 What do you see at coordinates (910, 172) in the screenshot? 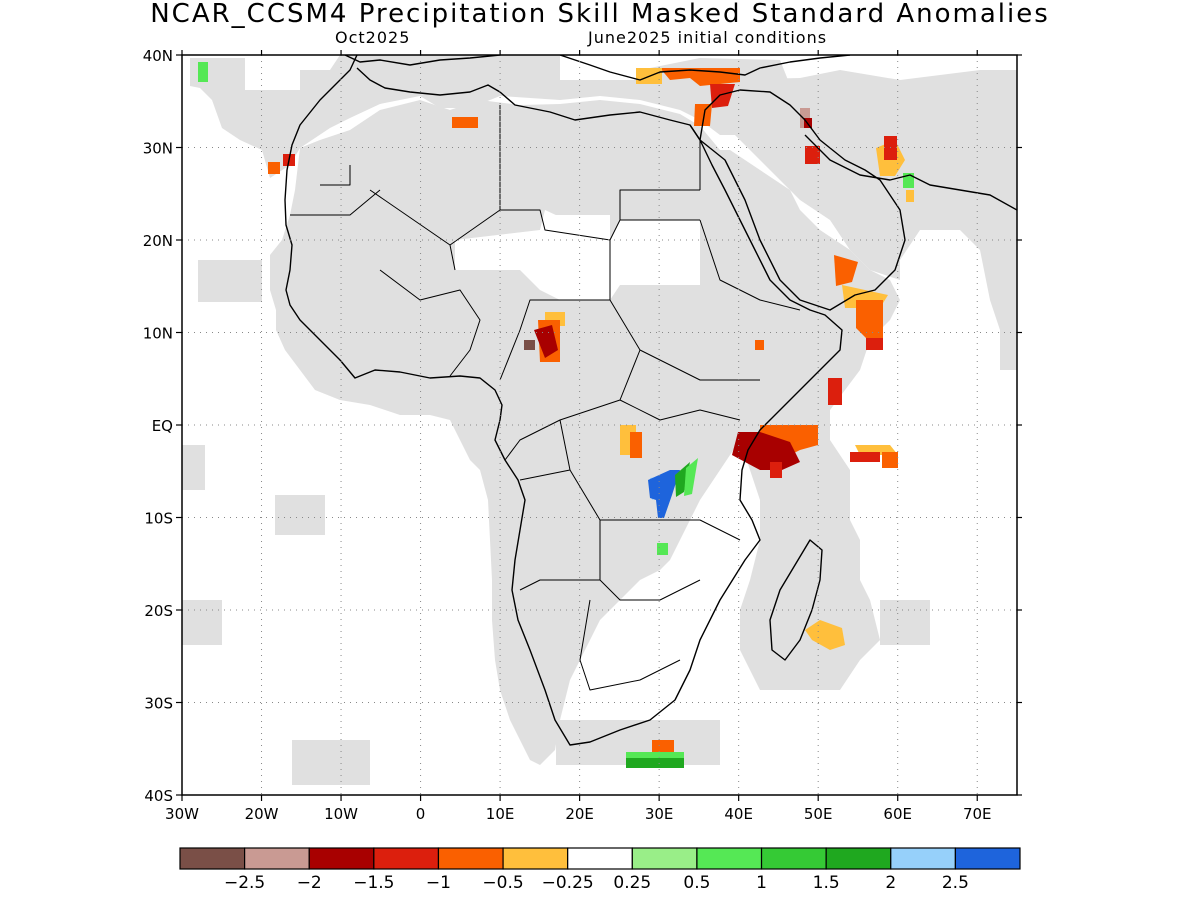
I see `persia-coastline` at bounding box center [910, 172].